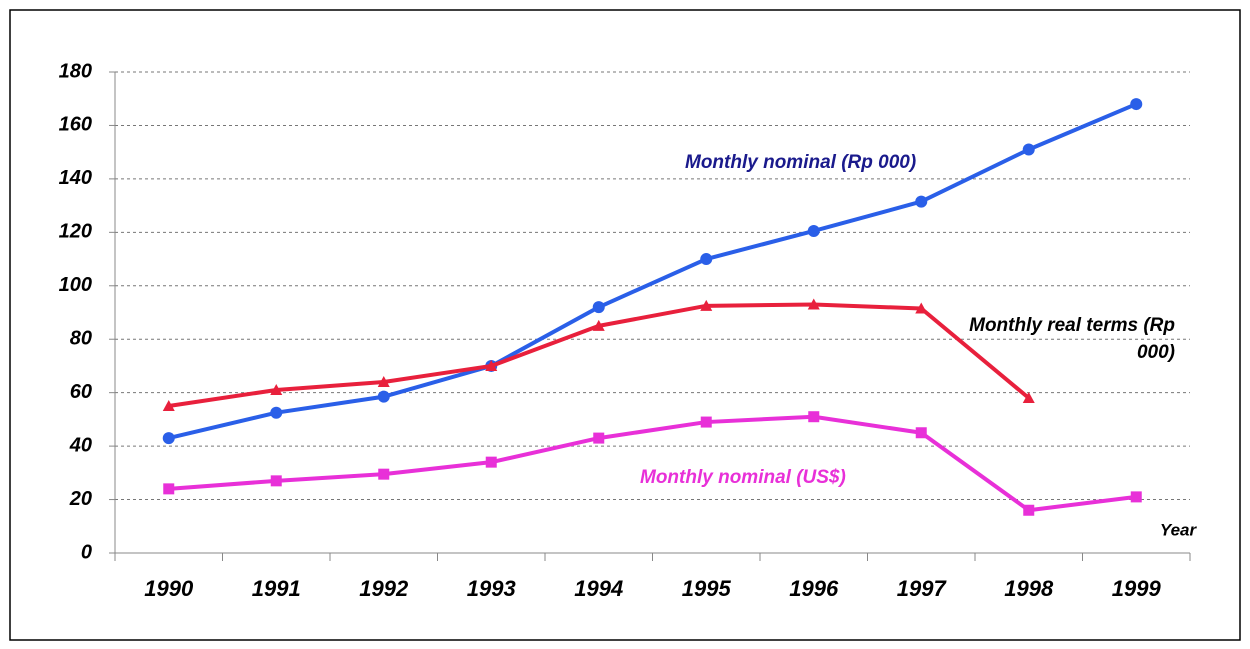 The height and width of the screenshot is (649, 1250). What do you see at coordinates (81, 339) in the screenshot?
I see `y-tick-label: 80` at bounding box center [81, 339].